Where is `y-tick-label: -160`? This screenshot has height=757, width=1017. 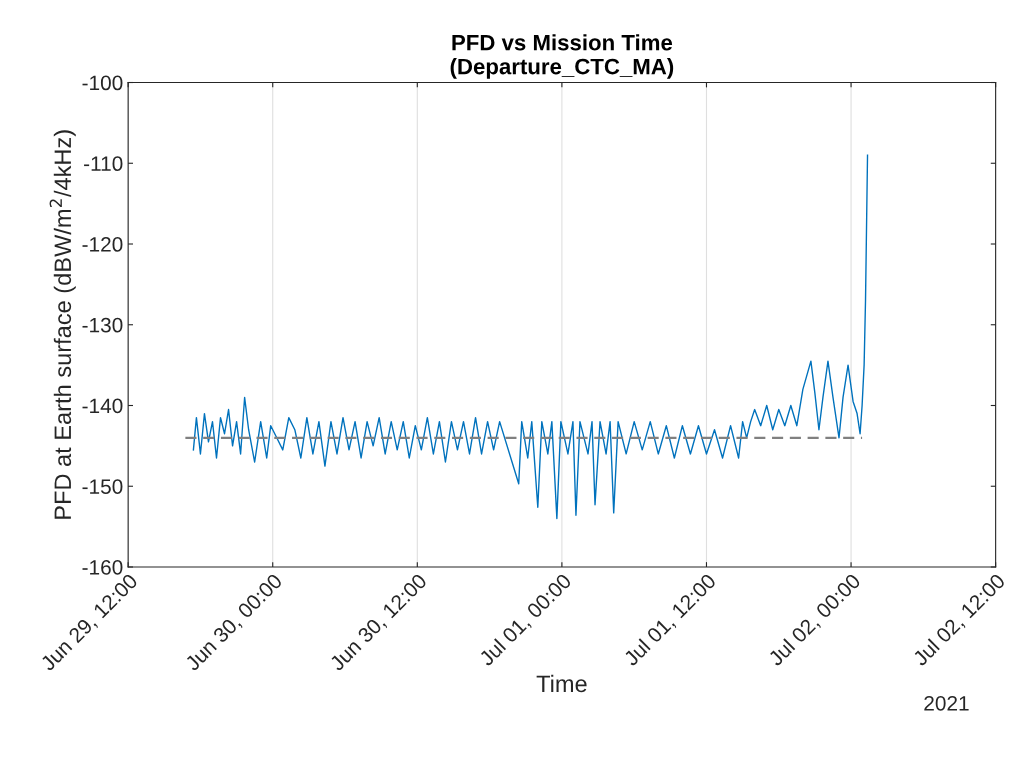
y-tick-label: -160 is located at coordinates (102, 567).